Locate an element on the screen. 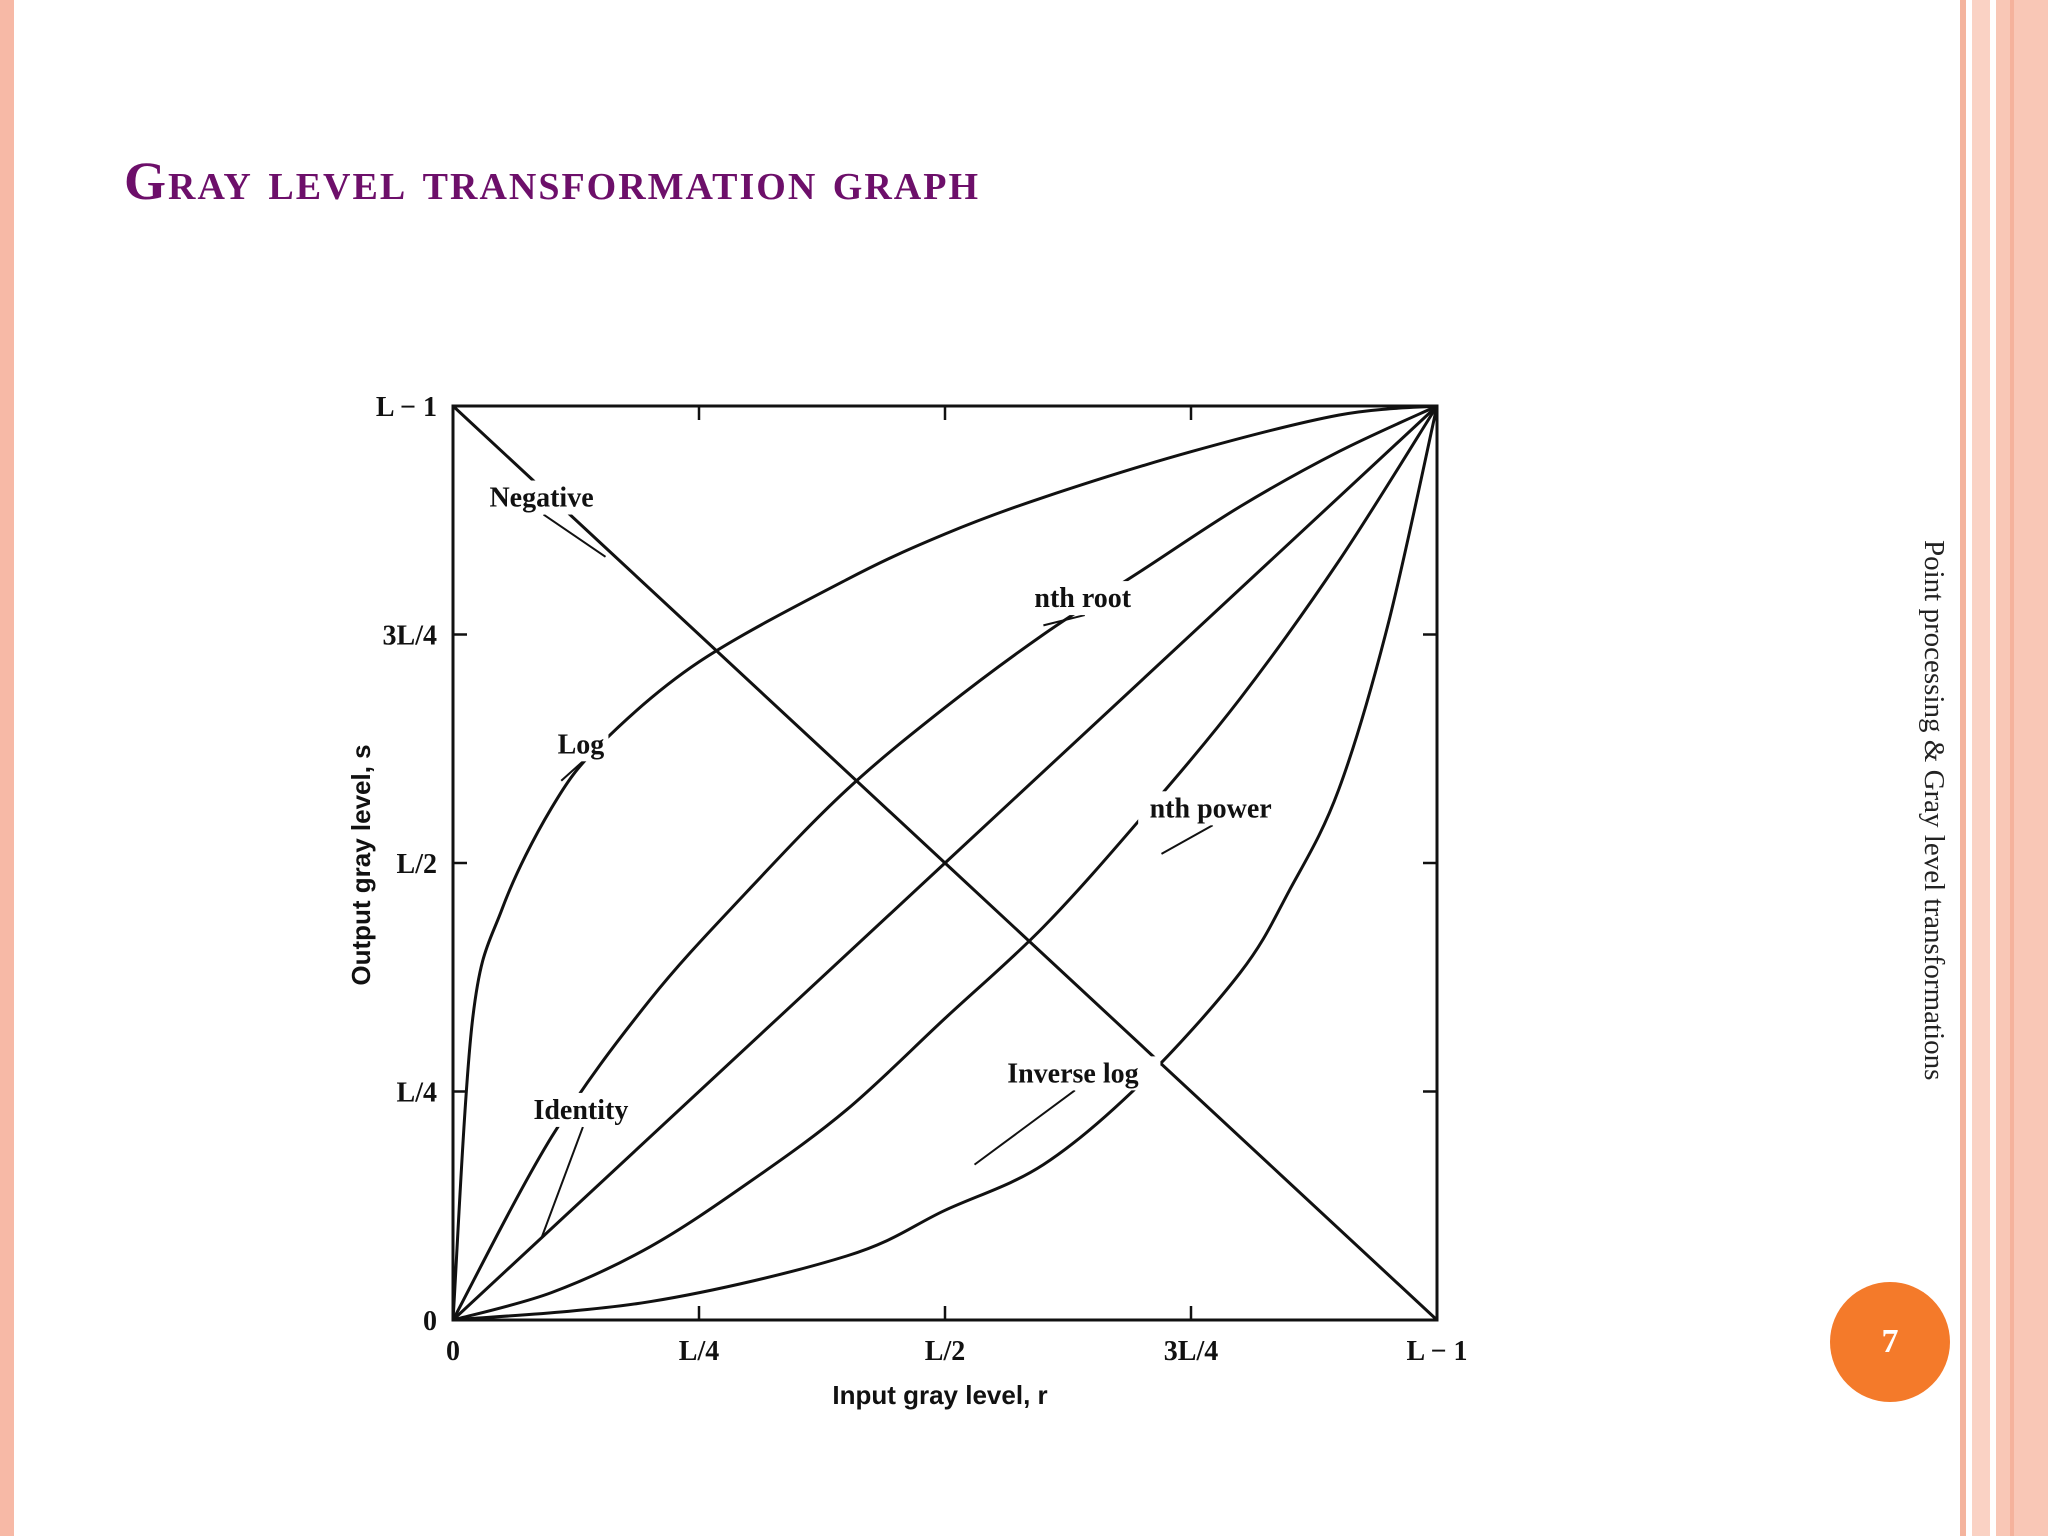  y-axis-label: Output gray level, s is located at coordinates (361, 864).